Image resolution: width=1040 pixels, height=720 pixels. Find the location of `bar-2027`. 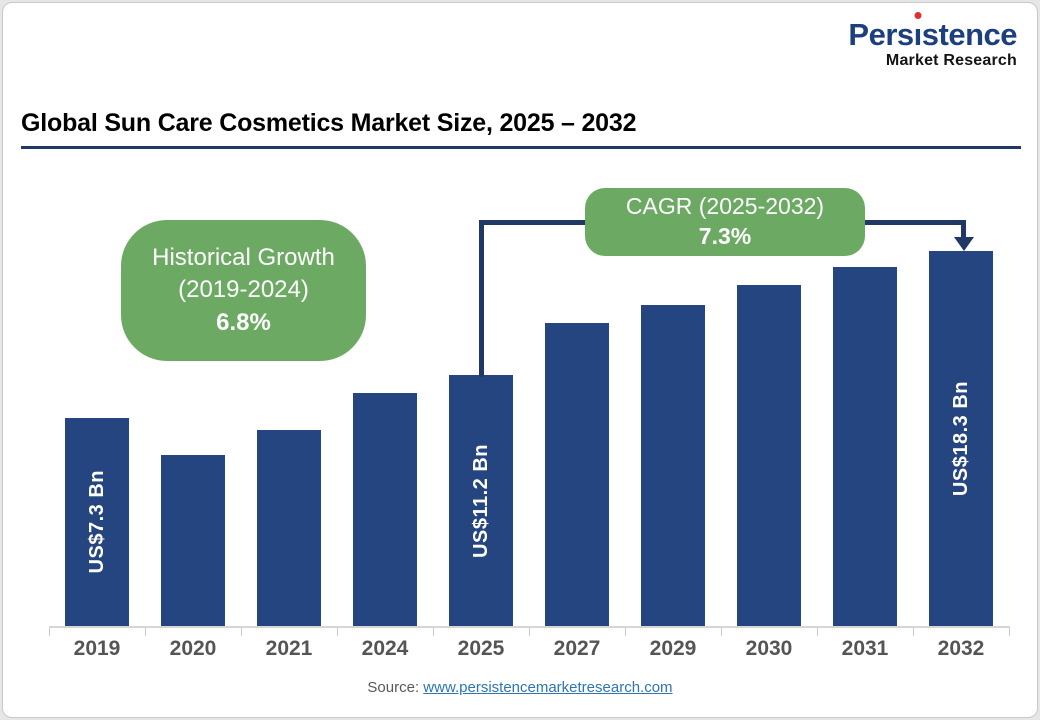

bar-2027 is located at coordinates (577, 474).